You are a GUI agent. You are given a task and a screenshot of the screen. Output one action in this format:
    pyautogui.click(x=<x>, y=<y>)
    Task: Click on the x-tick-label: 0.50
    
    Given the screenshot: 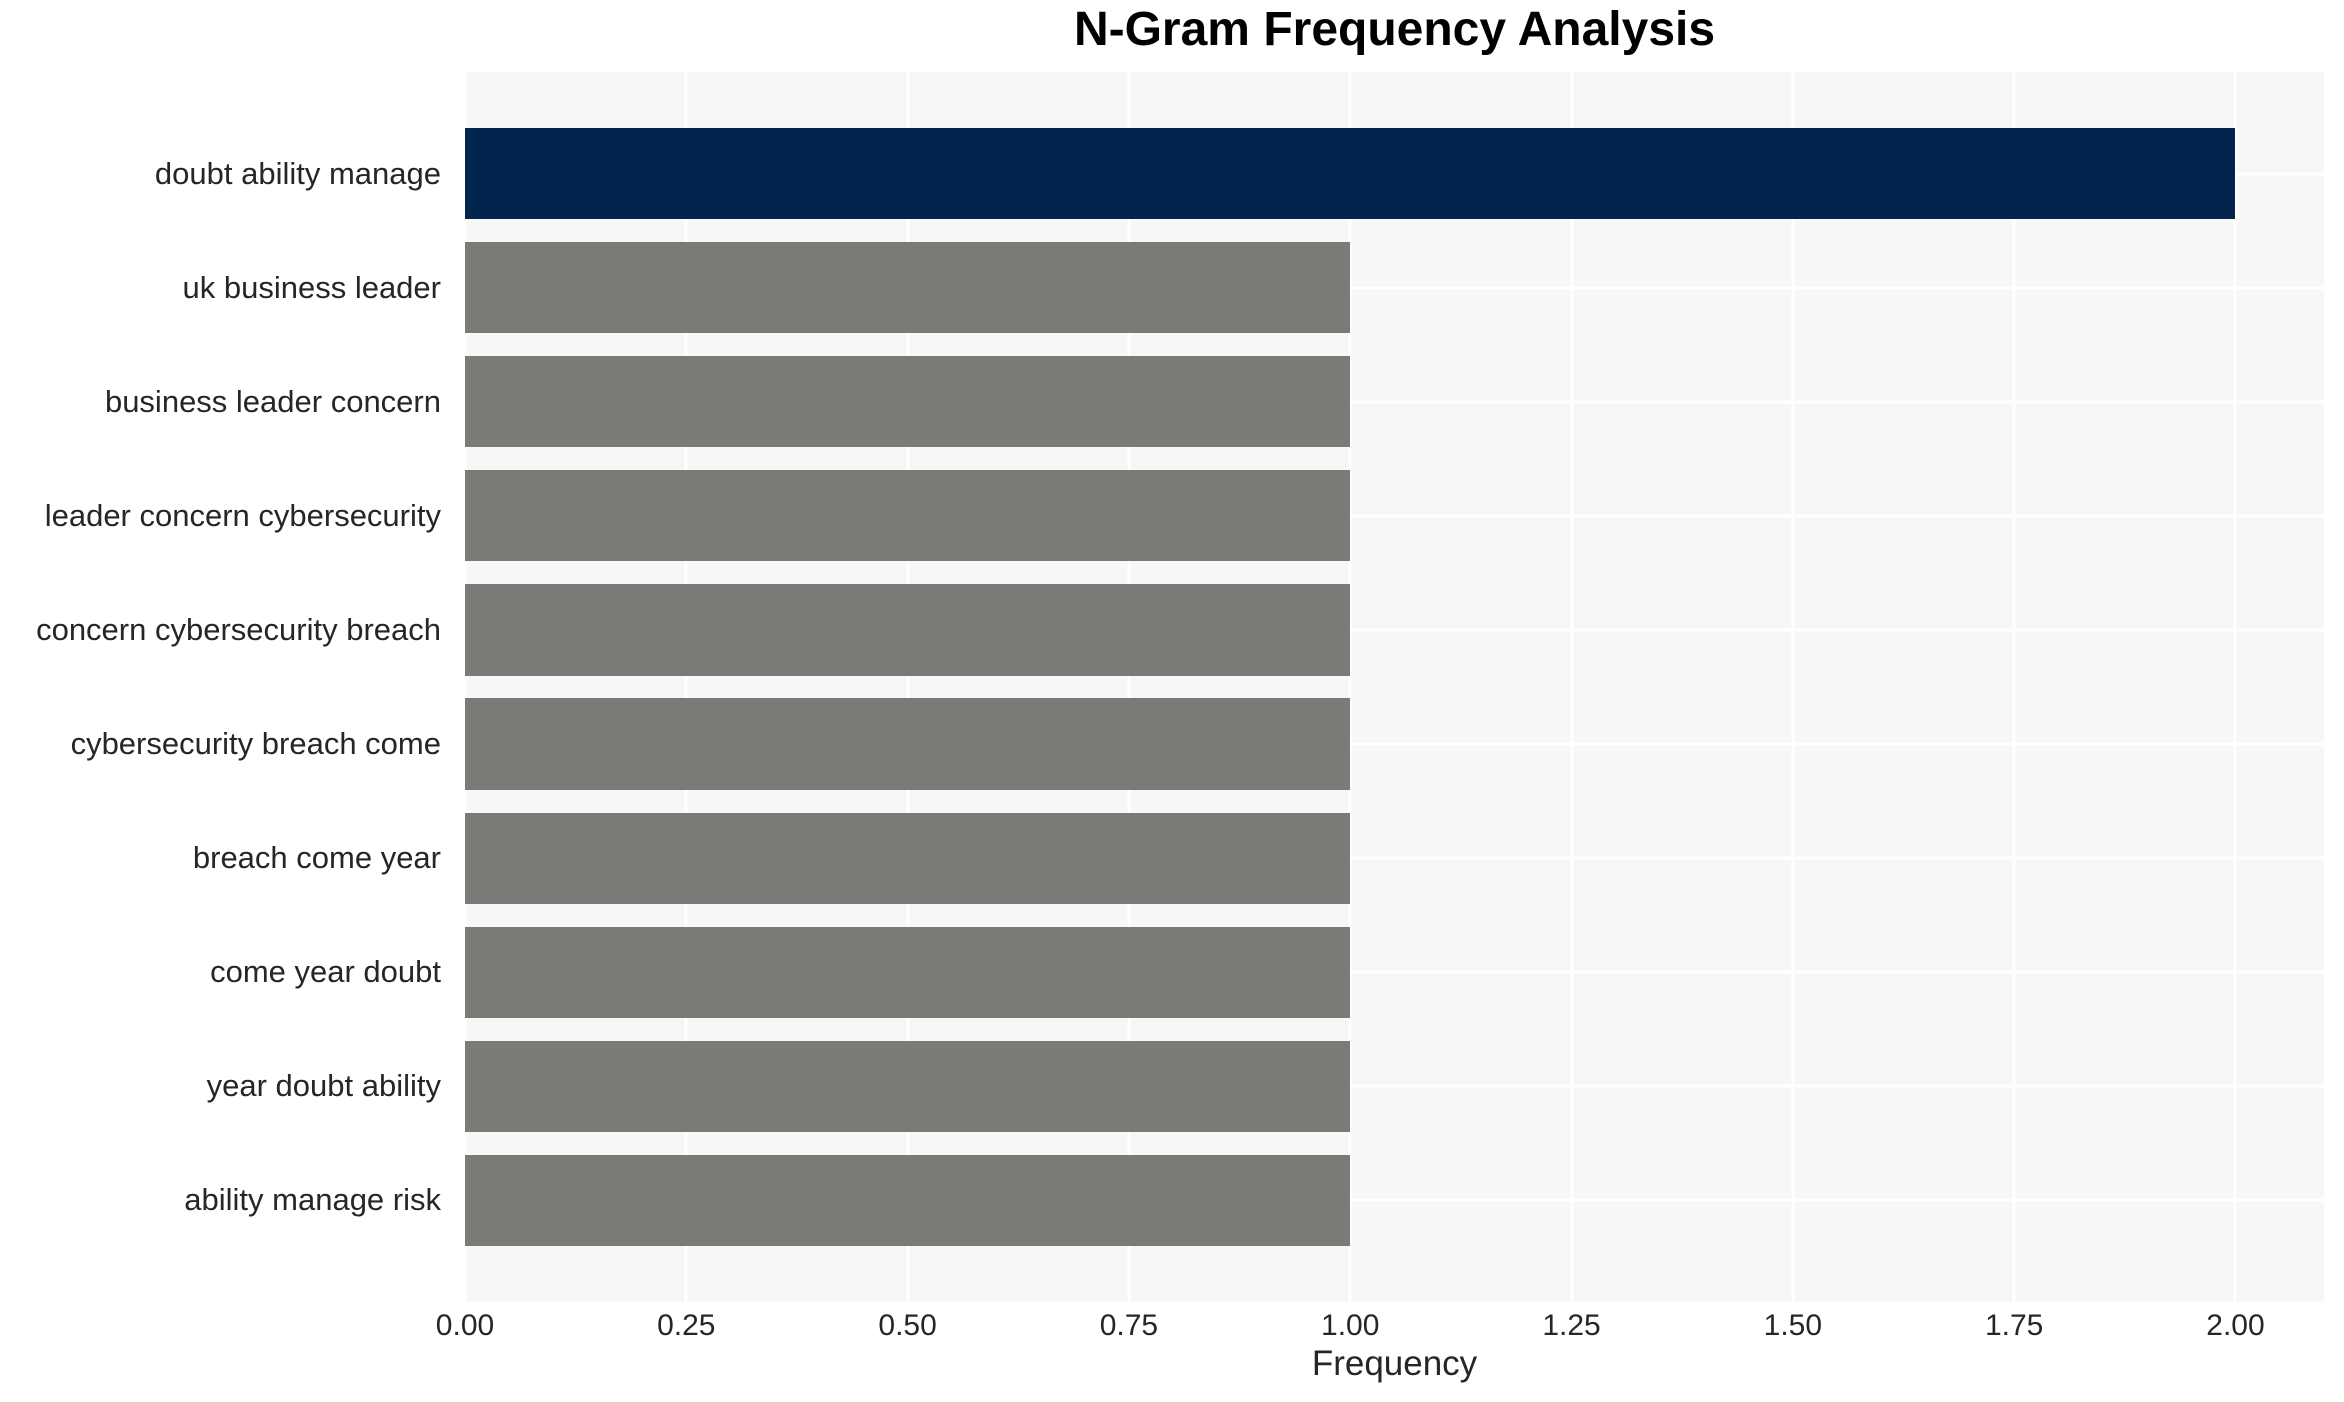 What is the action you would take?
    pyautogui.click(x=907, y=1325)
    